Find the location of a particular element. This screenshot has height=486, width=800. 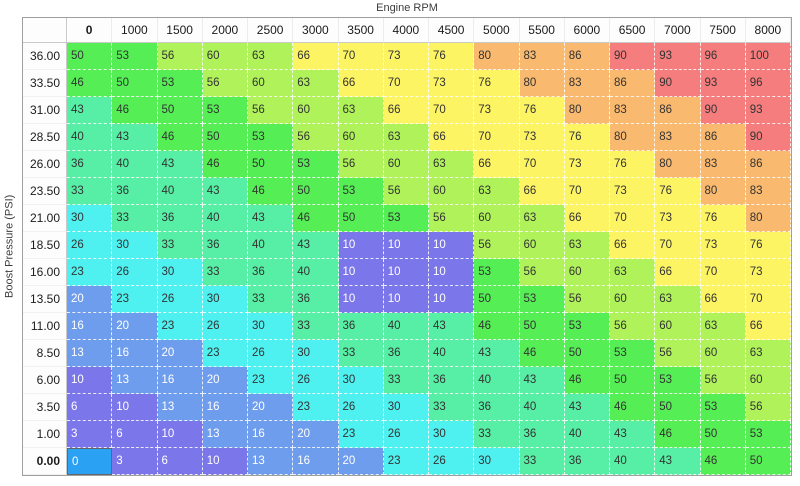

table-cell: 90 is located at coordinates (768, 137).